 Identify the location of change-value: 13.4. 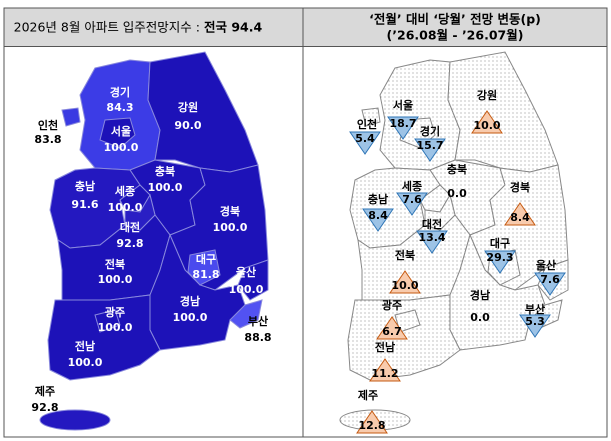
(431, 237).